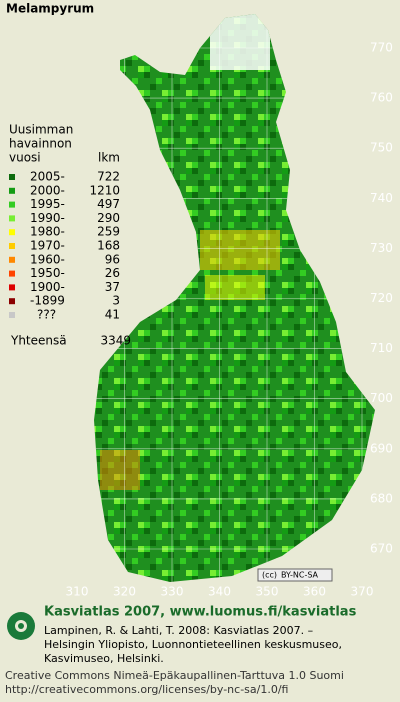  What do you see at coordinates (269, 575) in the screenshot?
I see `cc-symbol: (cc)` at bounding box center [269, 575].